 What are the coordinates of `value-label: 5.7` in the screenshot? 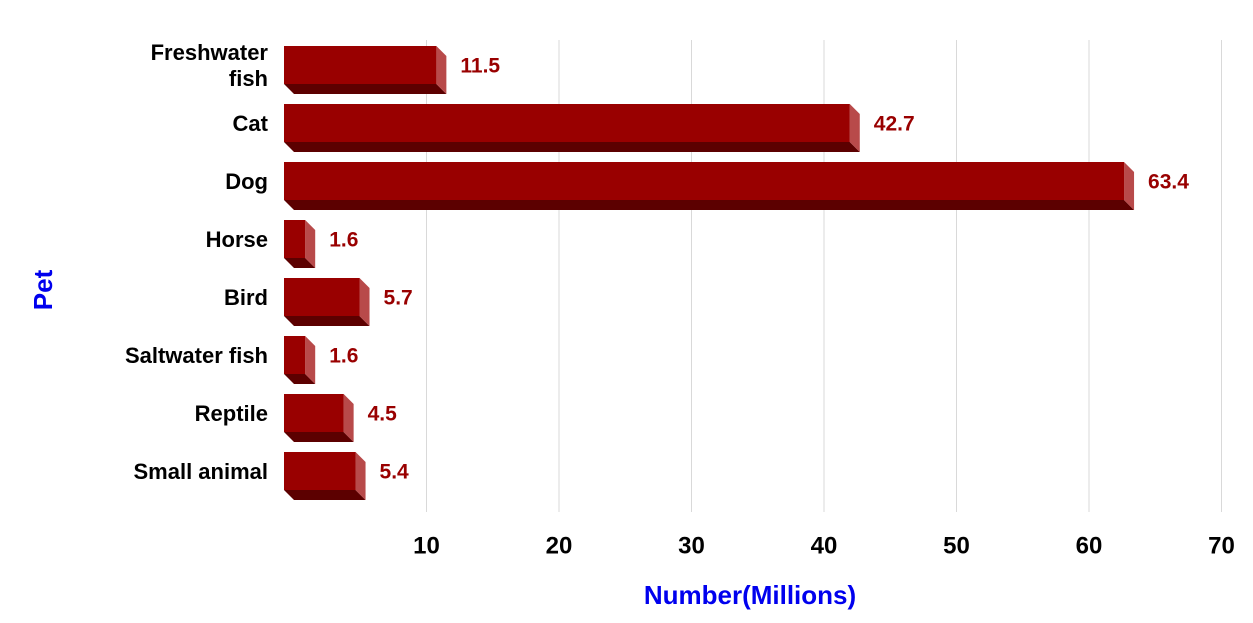 It's located at (398, 298).